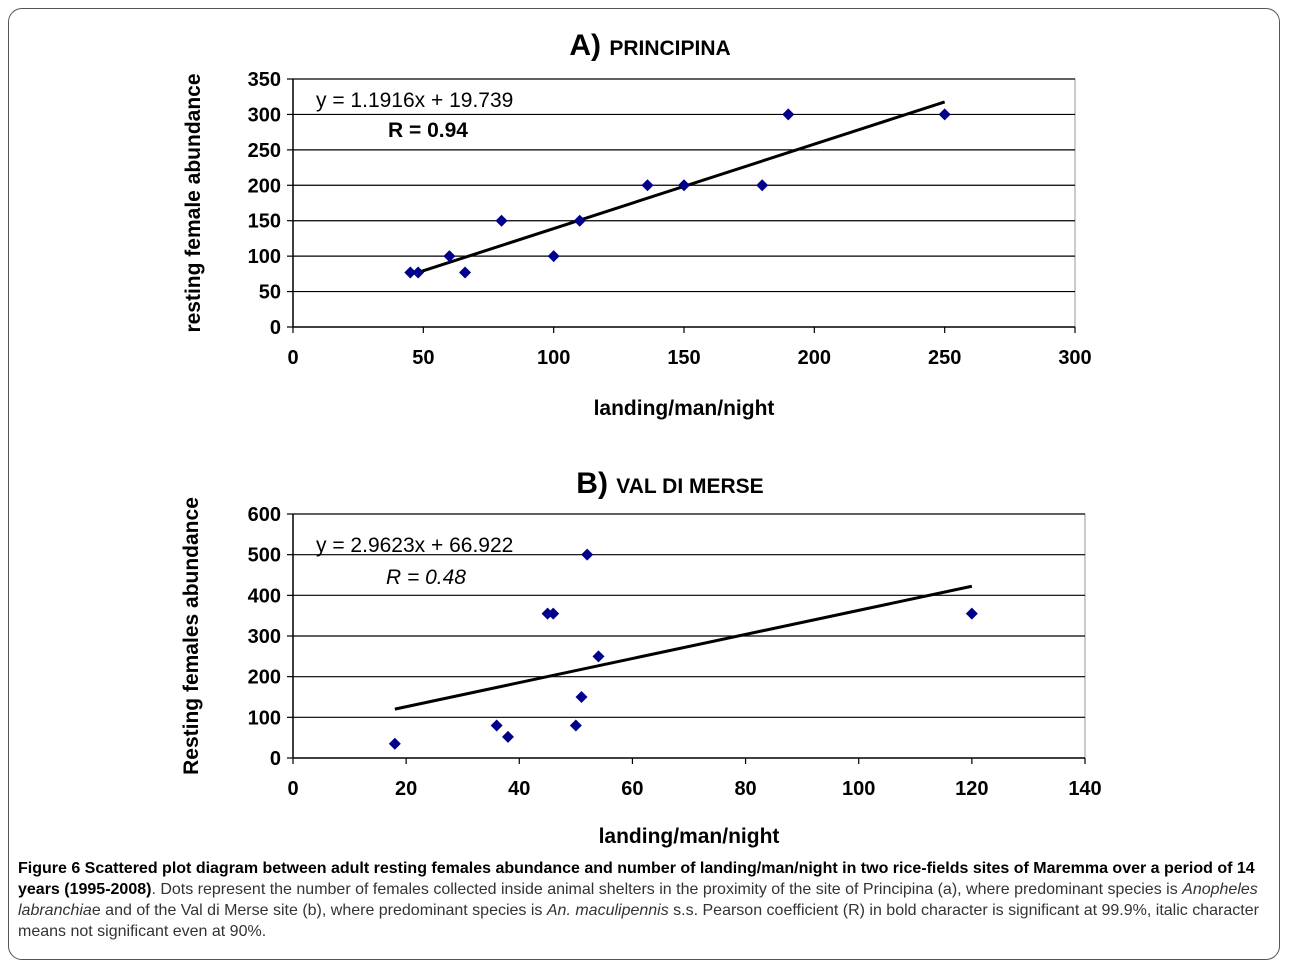 This screenshot has height=969, width=1290. Describe the element at coordinates (428, 130) in the screenshot. I see `pearson-r-label: R = 0.94` at that location.